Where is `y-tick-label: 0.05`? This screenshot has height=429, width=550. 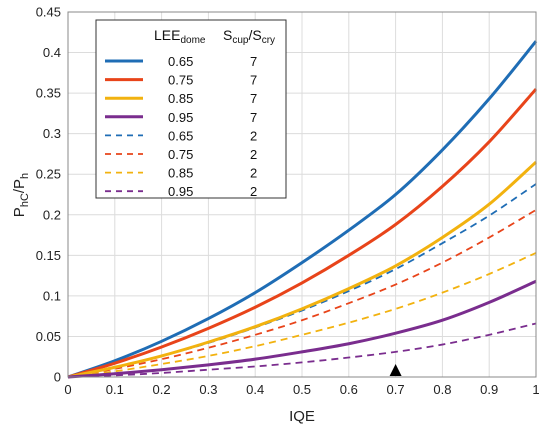
y-tick-label: 0.05 is located at coordinates (48, 336).